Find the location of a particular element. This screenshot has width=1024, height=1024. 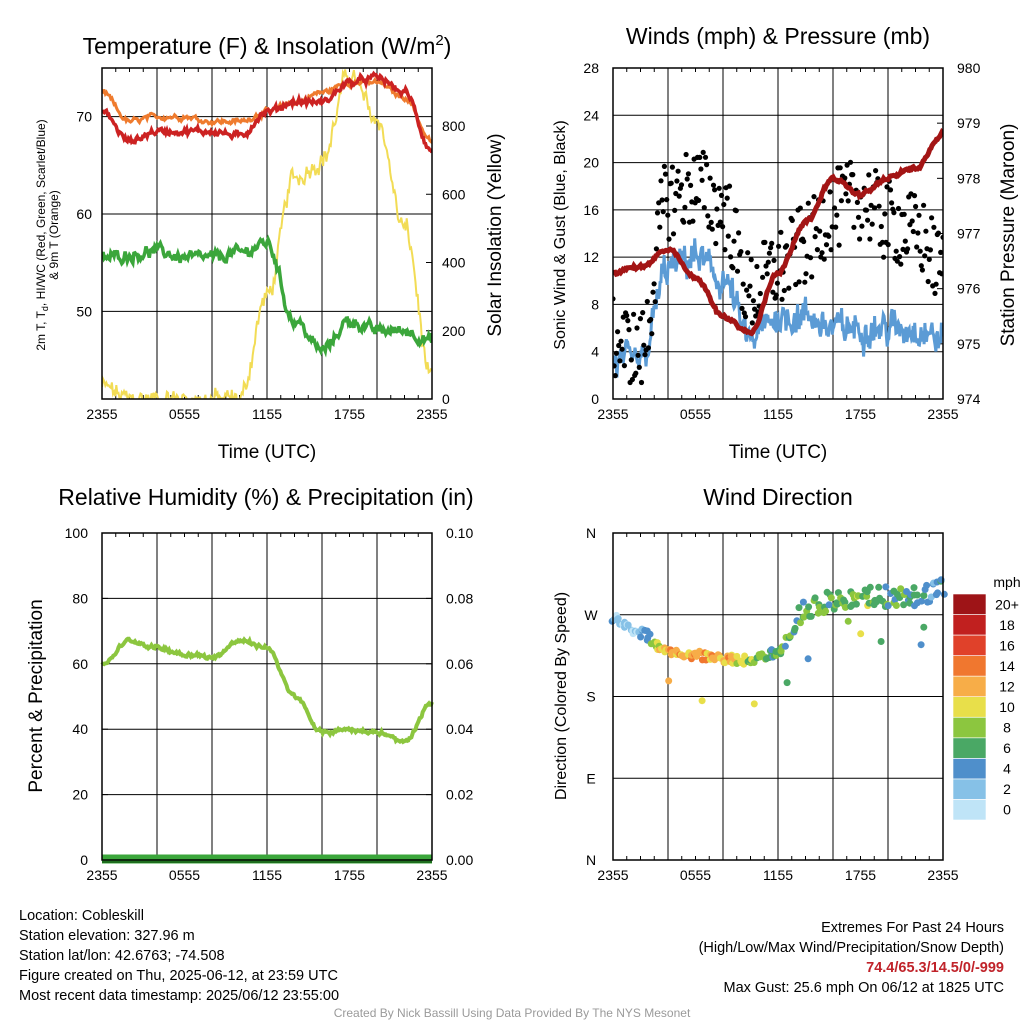

wind-ytick-label: 0 is located at coordinates (595, 399).